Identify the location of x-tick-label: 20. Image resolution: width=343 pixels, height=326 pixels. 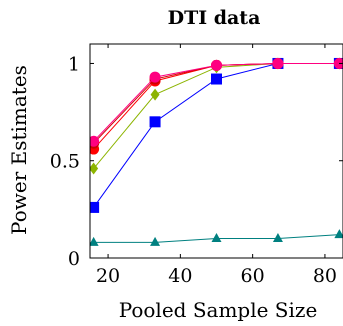
(108, 276).